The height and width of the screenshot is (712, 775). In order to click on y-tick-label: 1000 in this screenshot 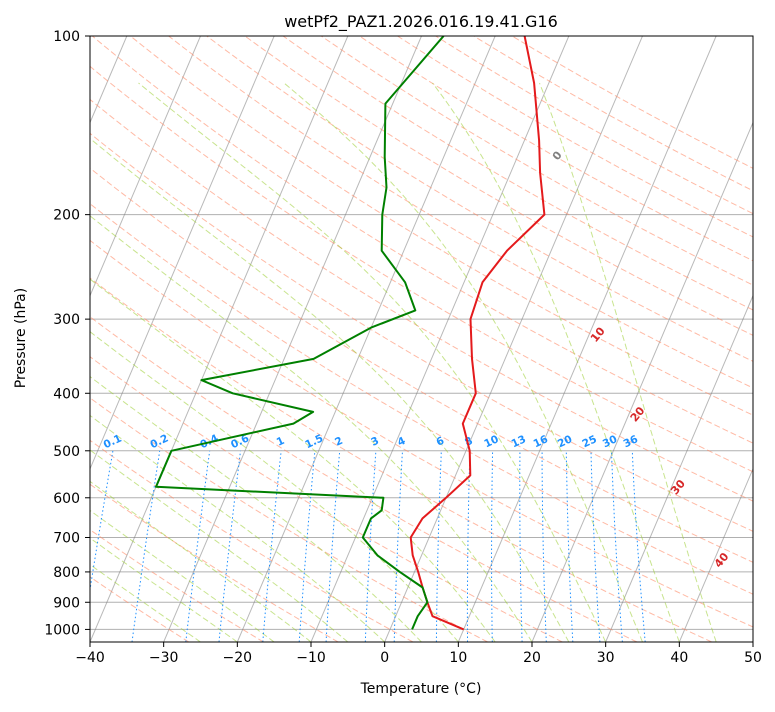, I will do `click(62, 630)`.